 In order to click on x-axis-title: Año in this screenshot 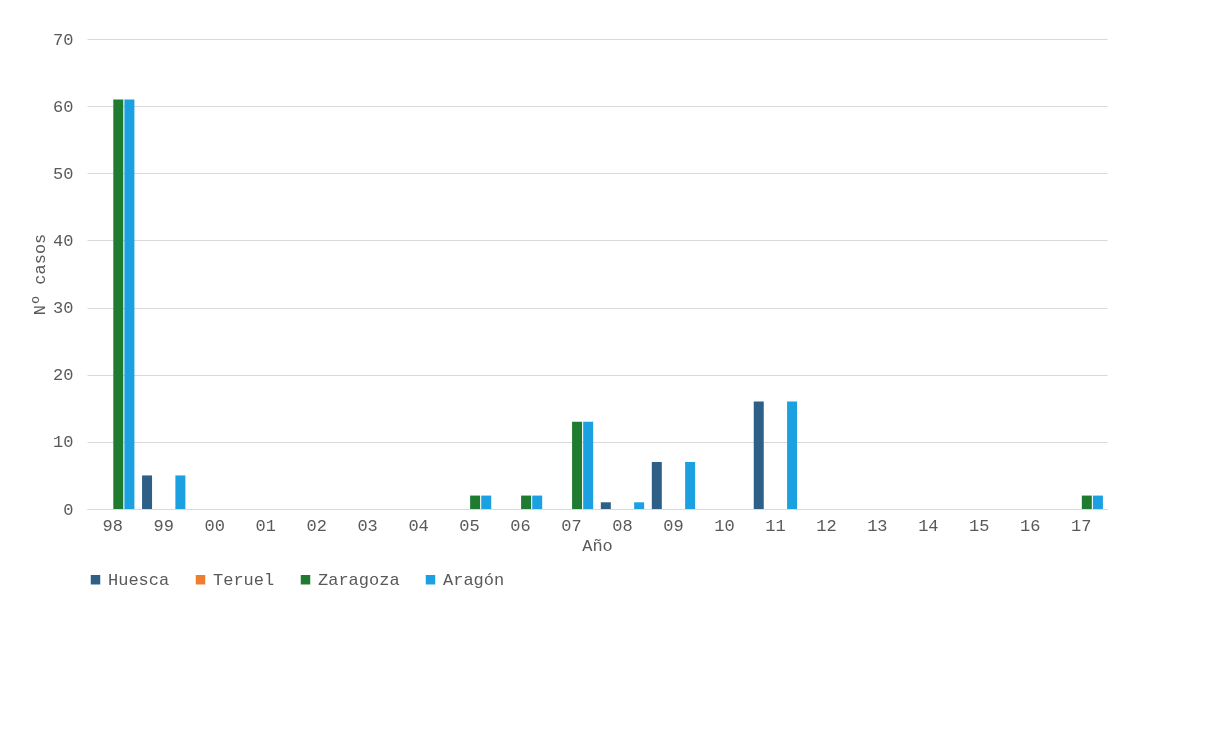, I will do `click(597, 546)`.